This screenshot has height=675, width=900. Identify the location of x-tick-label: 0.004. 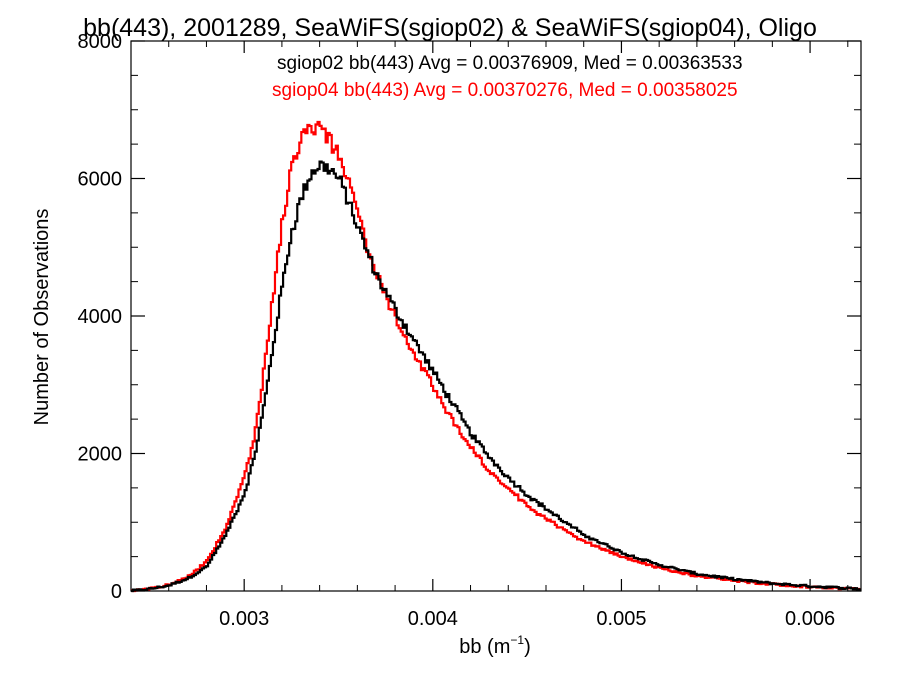
(433, 619).